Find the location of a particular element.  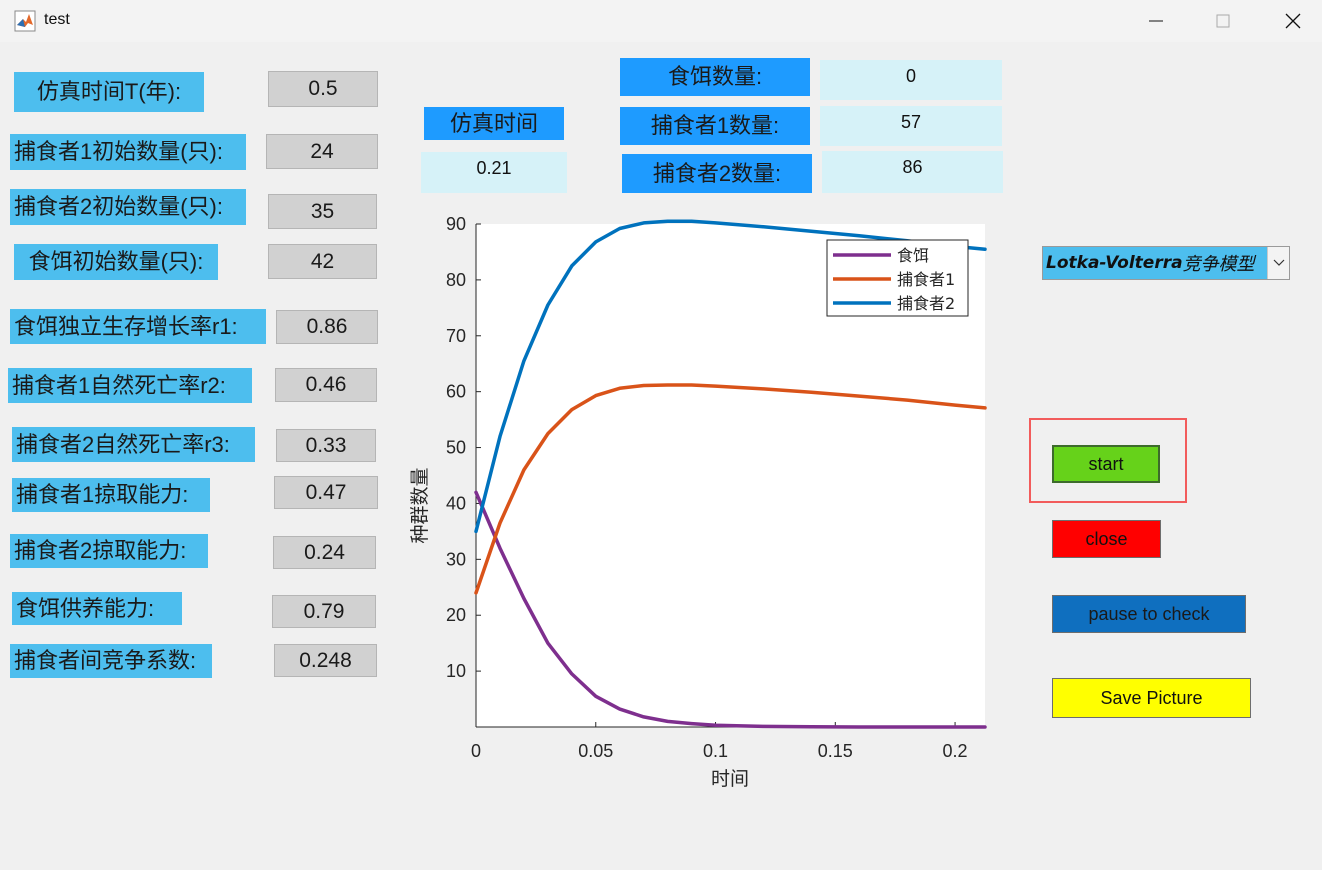

param-input-r2: 0.46 is located at coordinates (326, 385).